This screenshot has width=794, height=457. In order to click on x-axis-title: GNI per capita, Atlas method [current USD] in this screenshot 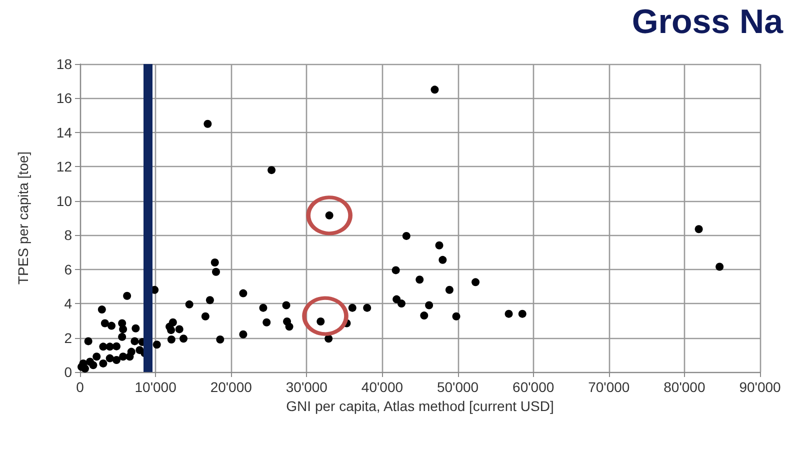, I will do `click(420, 406)`.